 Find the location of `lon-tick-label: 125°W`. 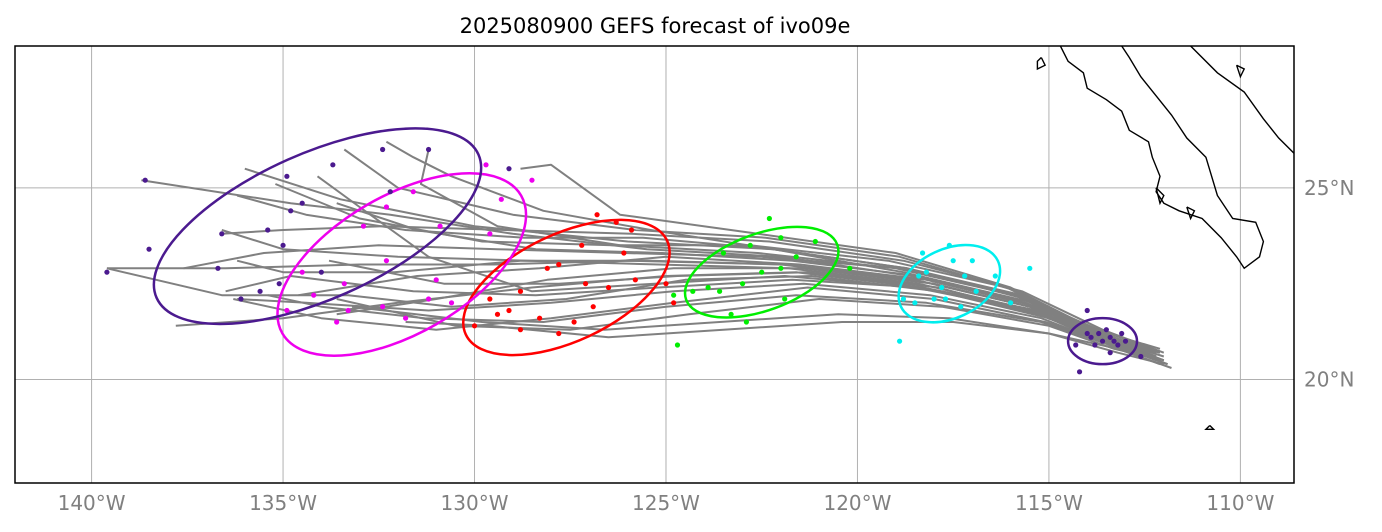

lon-tick-label: 125°W is located at coordinates (666, 503).